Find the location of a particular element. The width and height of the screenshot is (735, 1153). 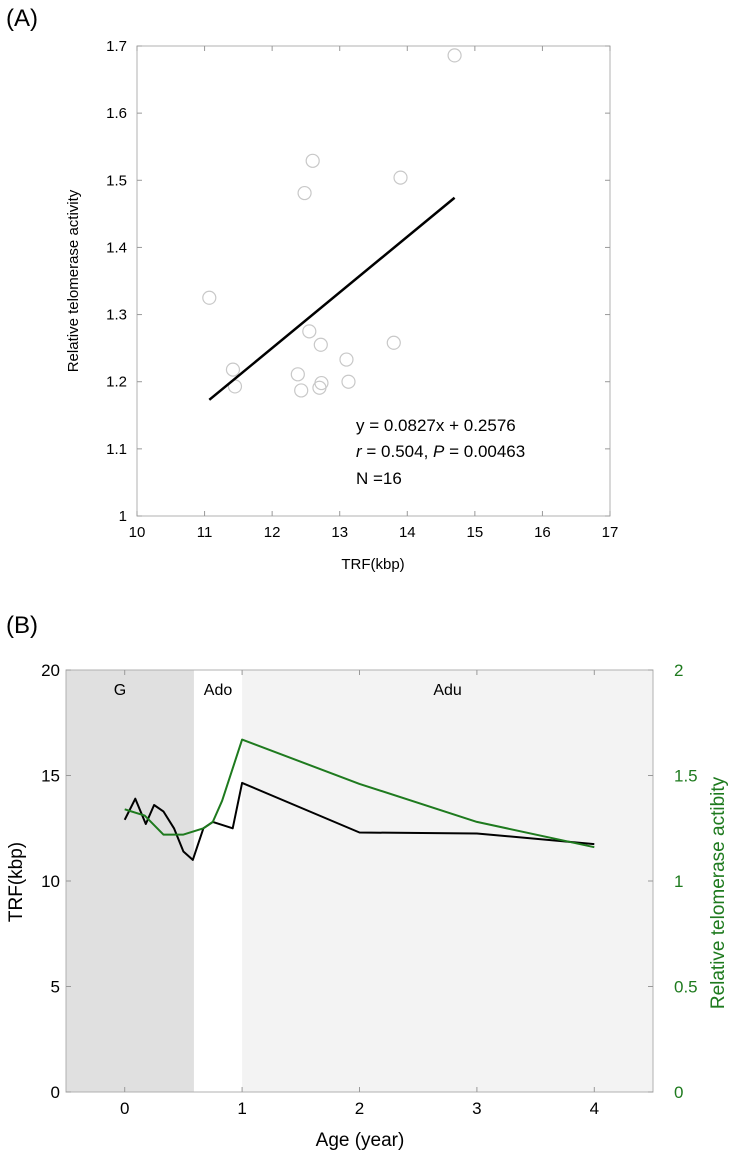

panel-b-left-y-ticks: 0 5 10 15 20 is located at coordinates (56, 881).